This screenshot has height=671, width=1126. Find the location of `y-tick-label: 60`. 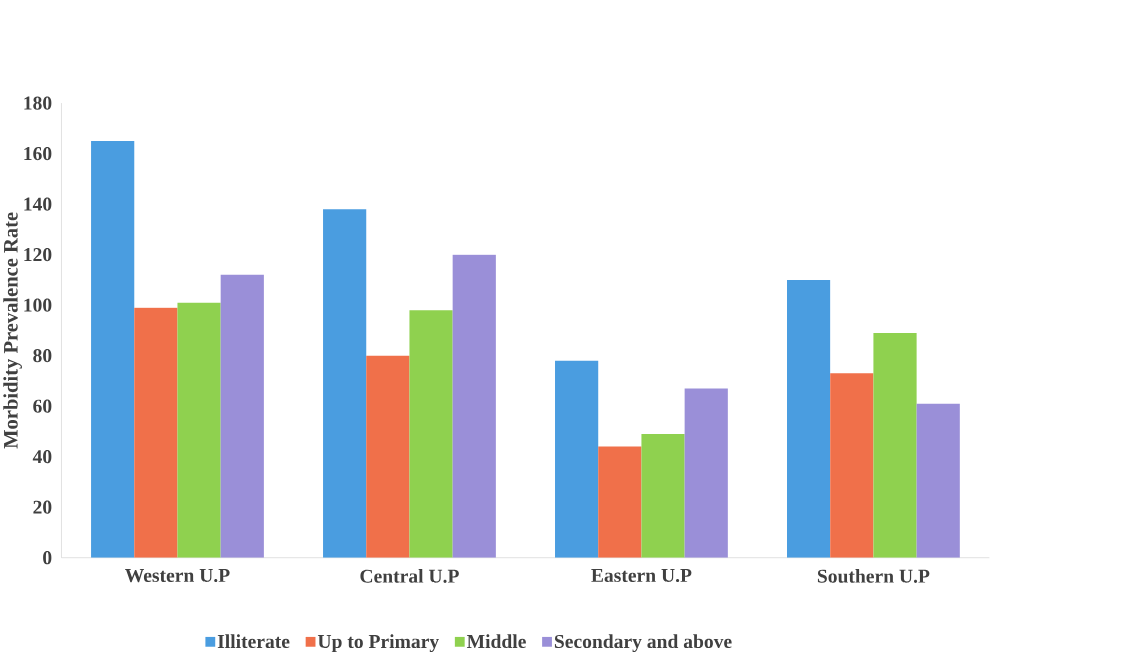

y-tick-label: 60 is located at coordinates (42, 406).